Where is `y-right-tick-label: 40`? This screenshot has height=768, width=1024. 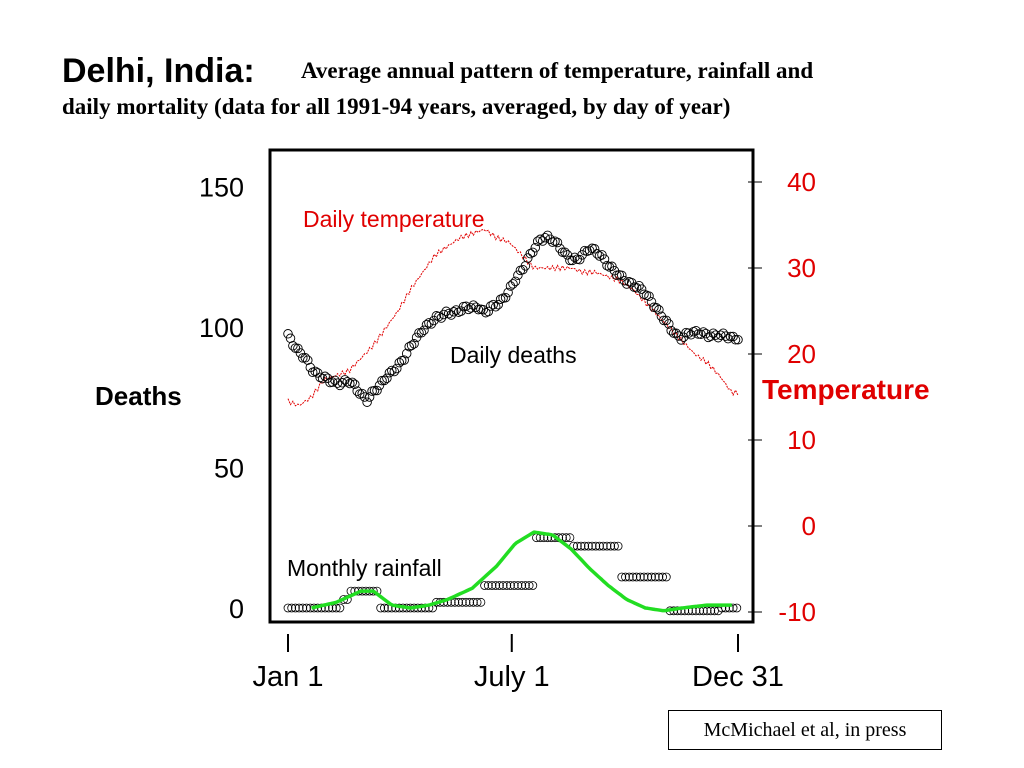 y-right-tick-label: 40 is located at coordinates (801, 182).